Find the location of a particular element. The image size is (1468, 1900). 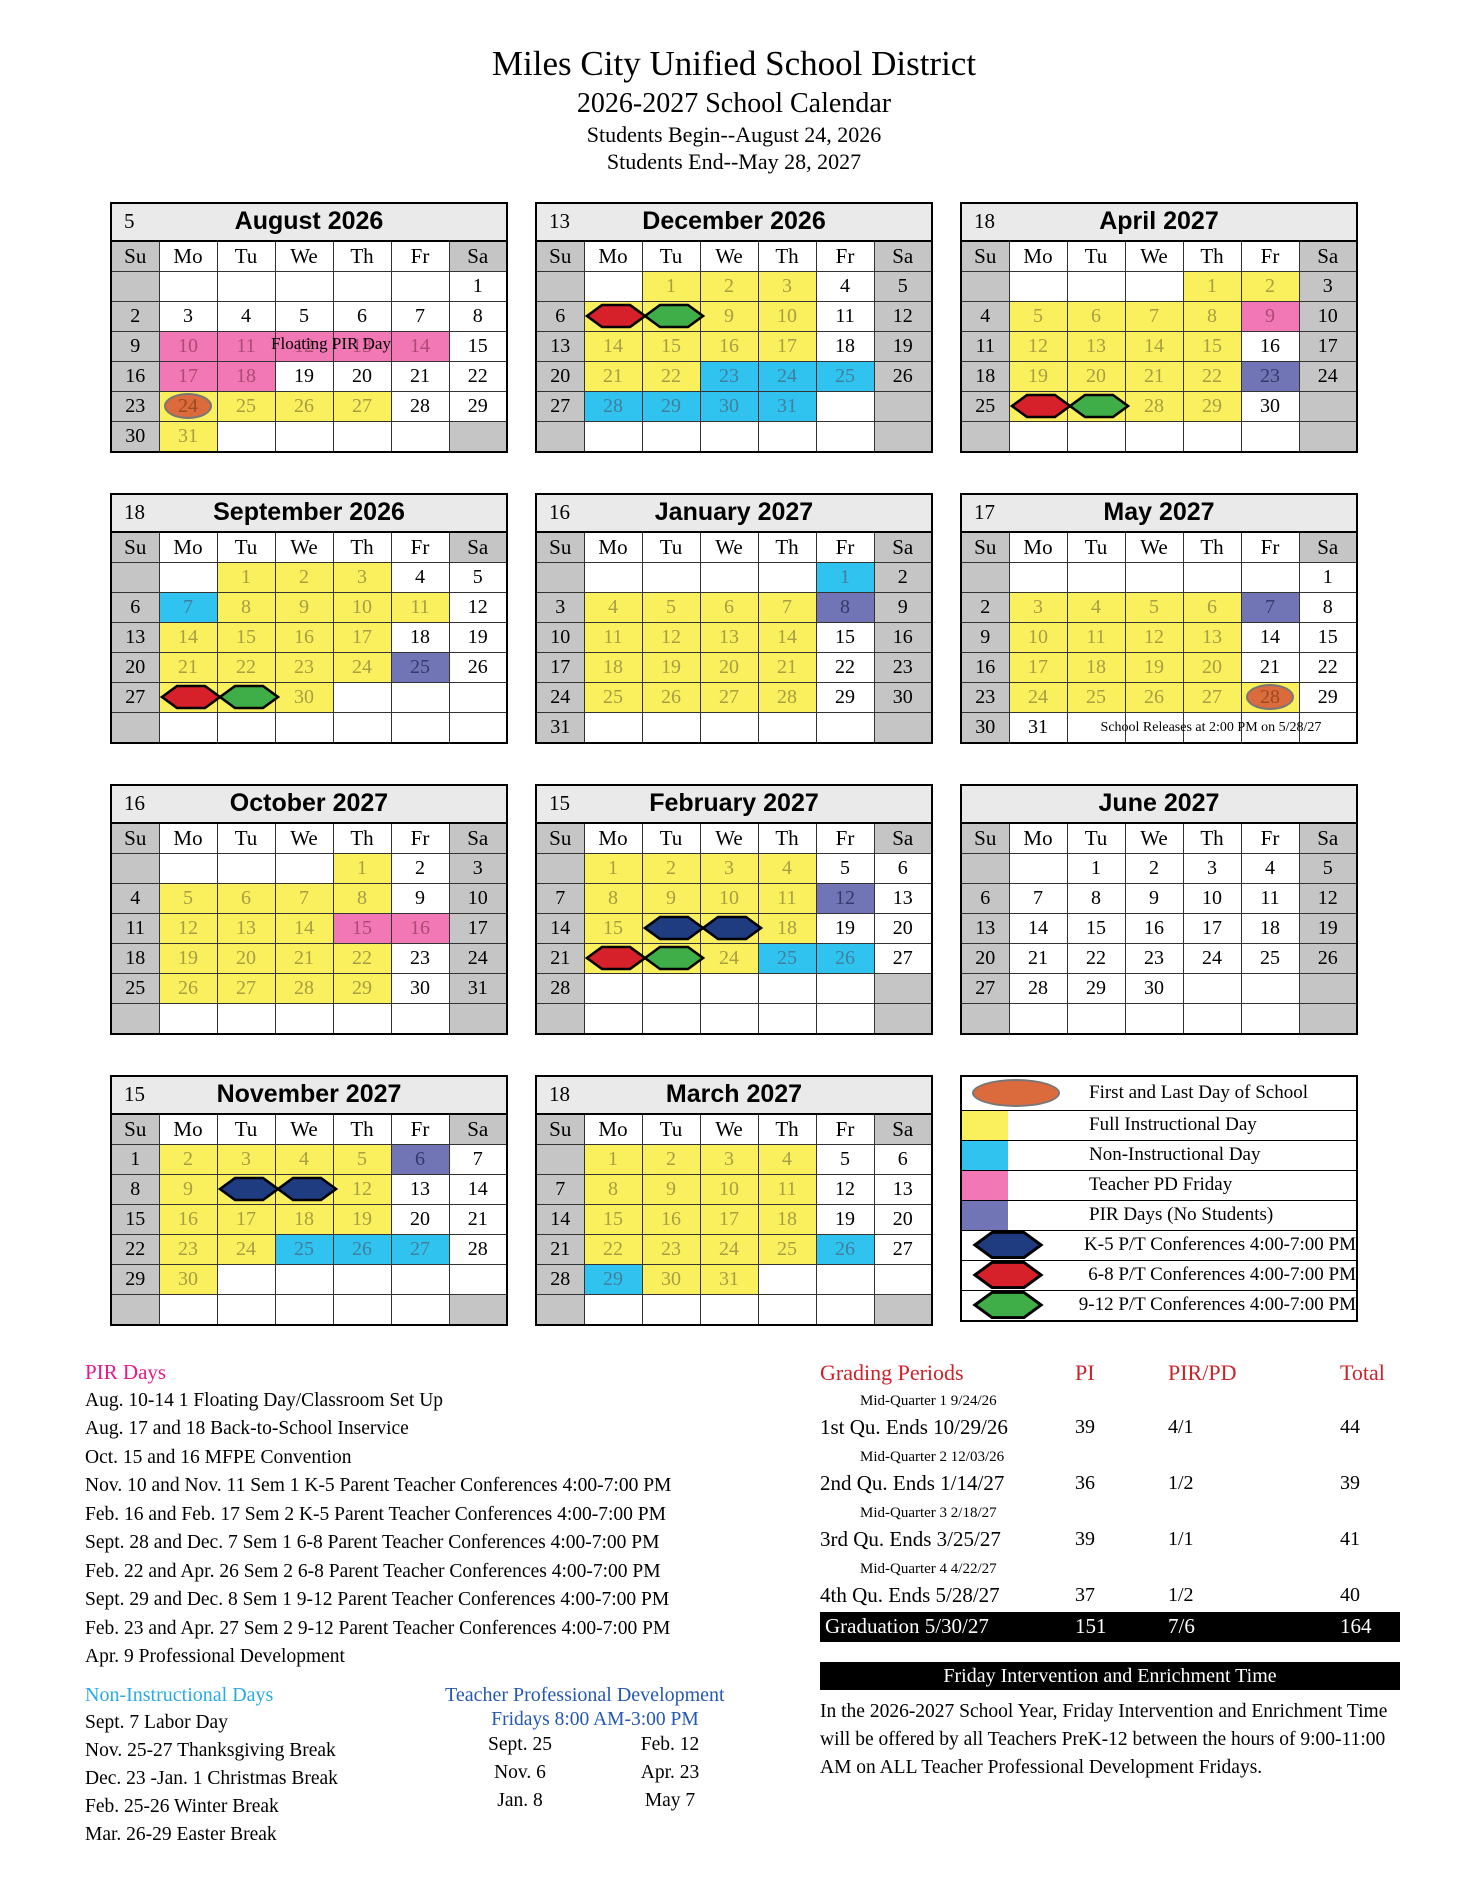

day-cell: 26 is located at coordinates (845, 958).